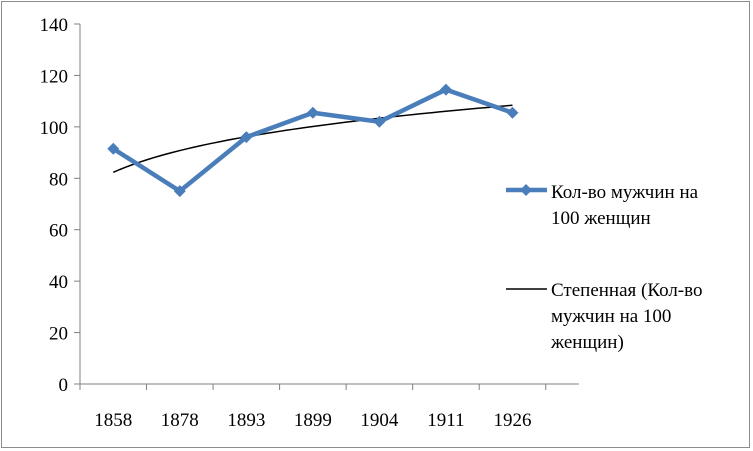  Describe the element at coordinates (246, 420) in the screenshot. I see `x-tick-label: 1893` at that location.